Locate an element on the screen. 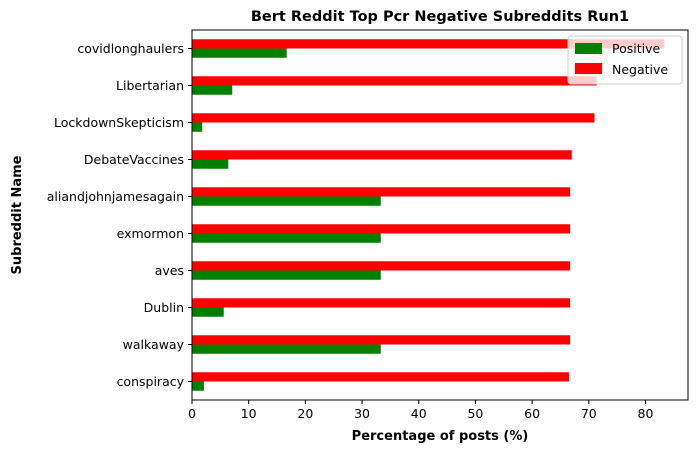 The height and width of the screenshot is (453, 698). bar-negative-aliandjohnjamesagain is located at coordinates (381, 192).